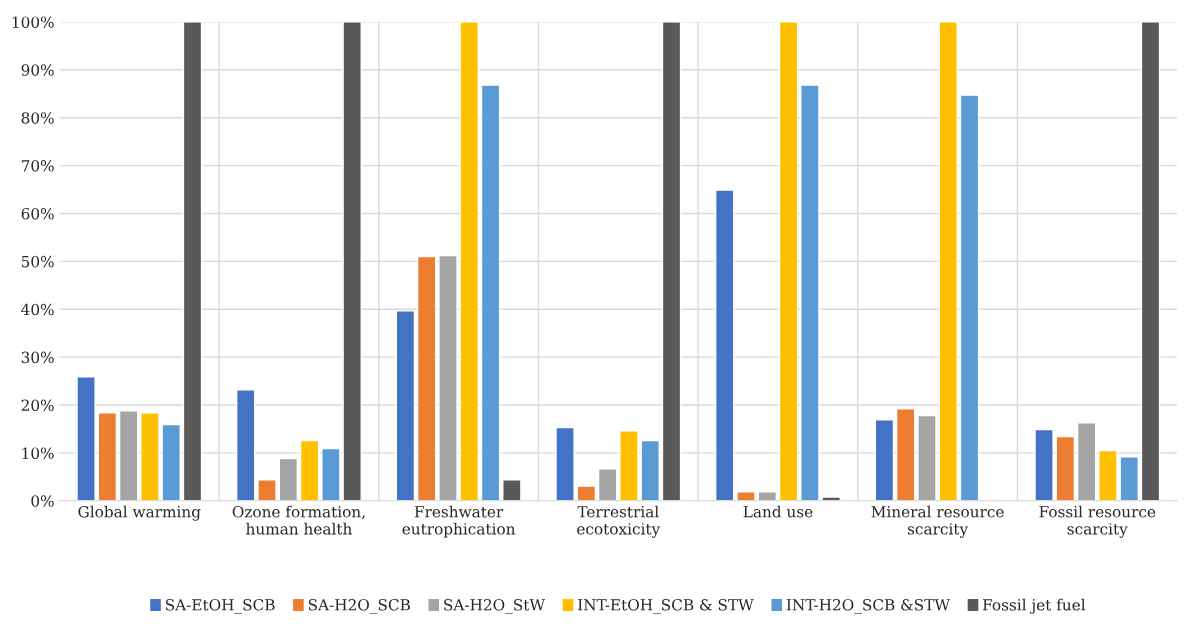 The width and height of the screenshot is (1189, 626). I want to click on x-tick-label: Ozone formation, human health, so click(298, 520).